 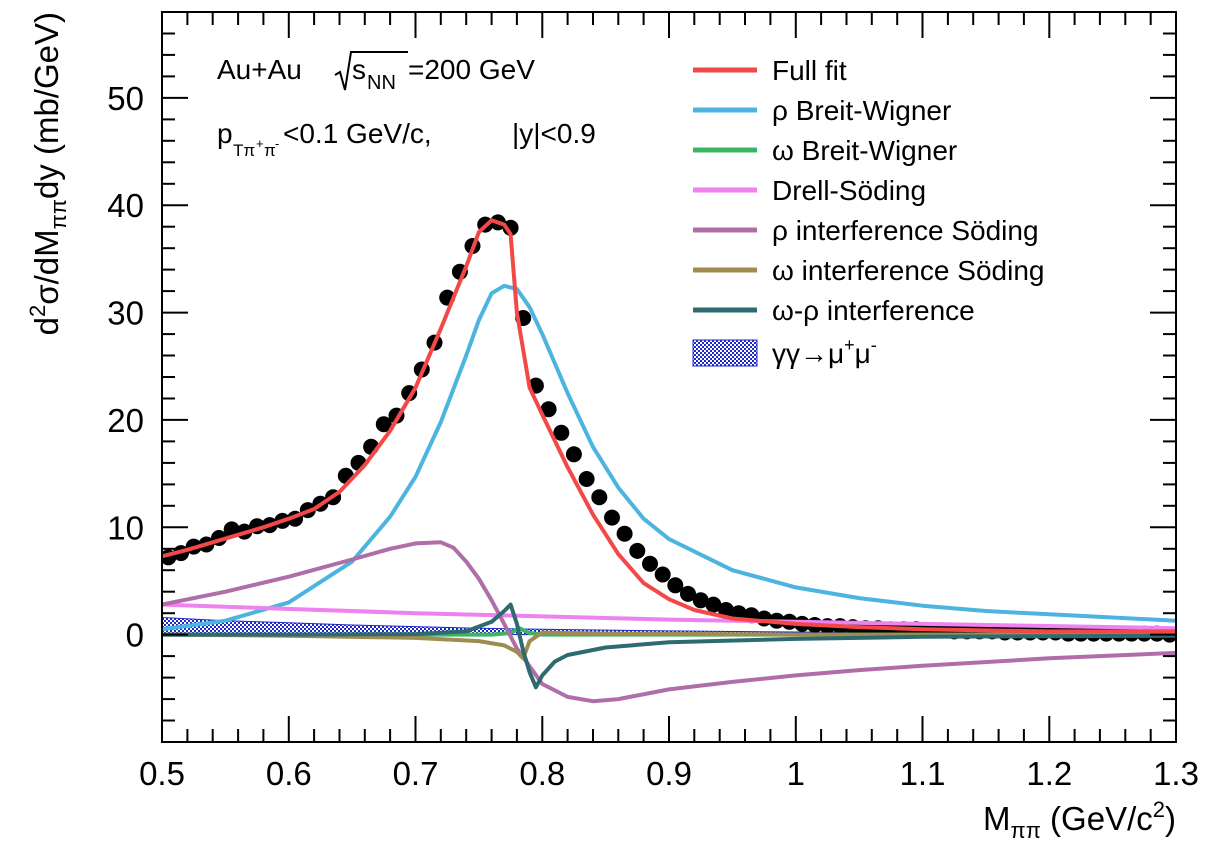 I want to click on legend-label-breit-wigner: ρ Breit-Wigner, so click(x=861, y=110).